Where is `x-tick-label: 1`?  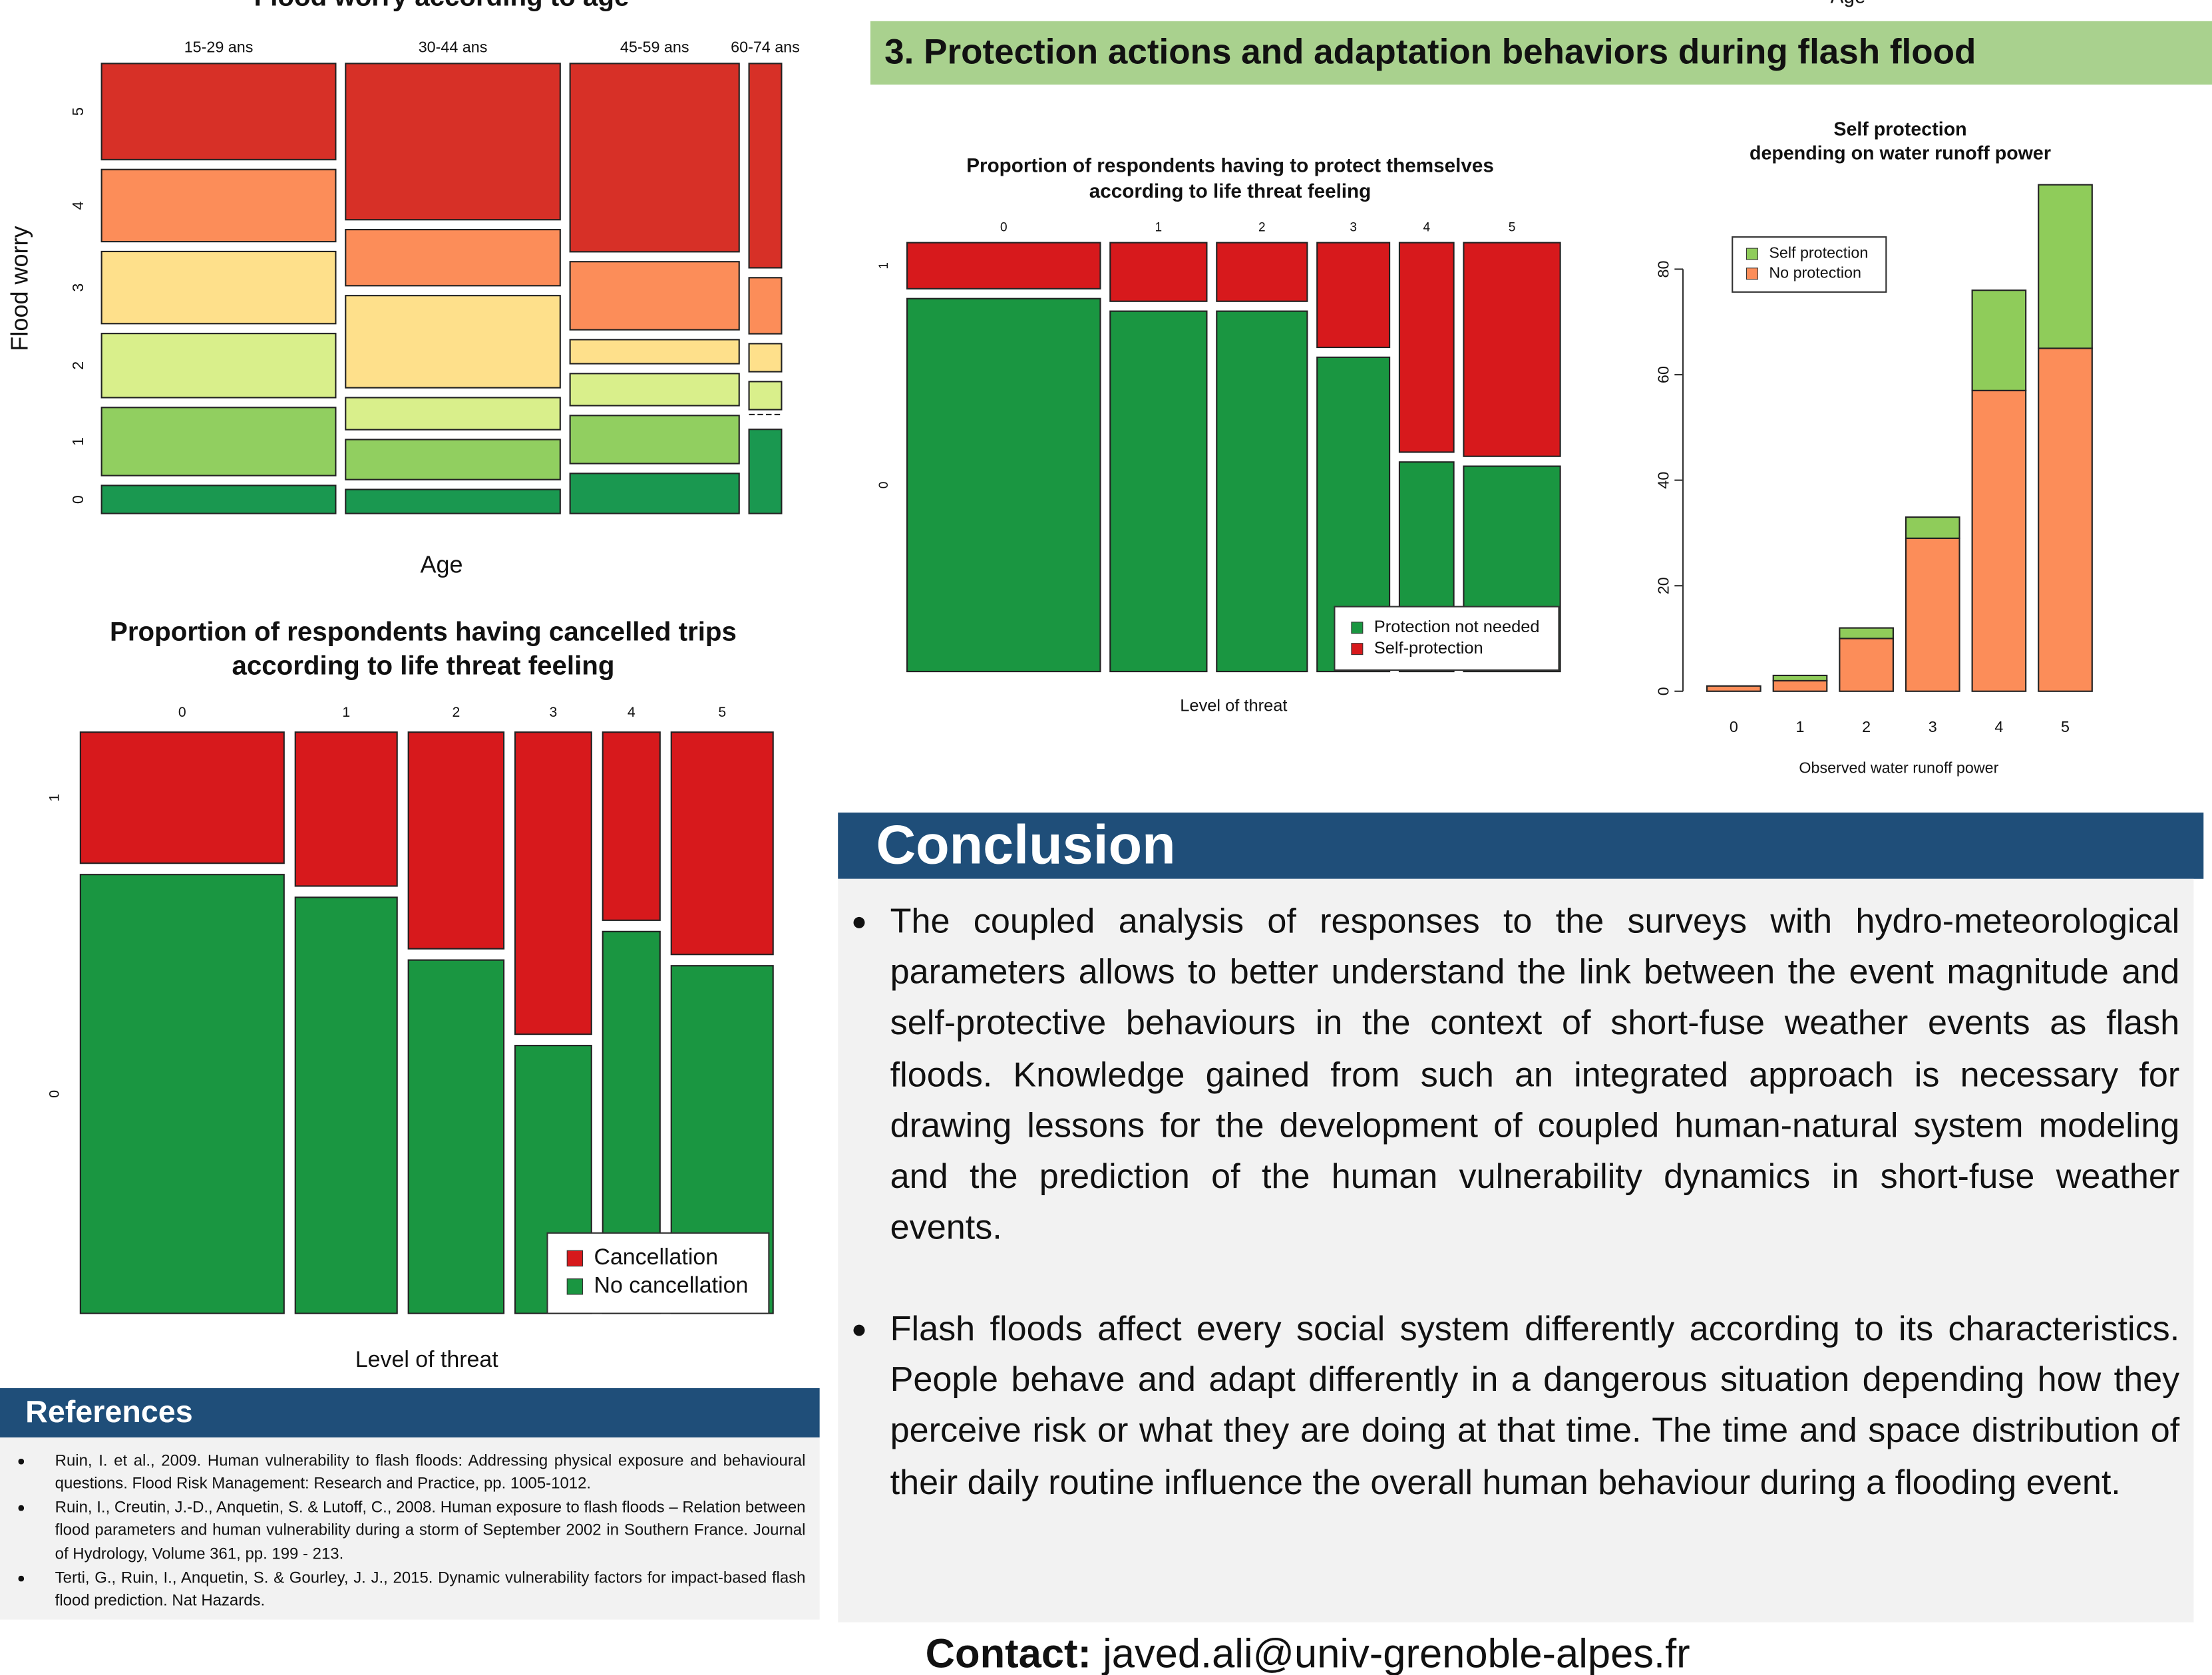 x-tick-label: 1 is located at coordinates (1800, 726).